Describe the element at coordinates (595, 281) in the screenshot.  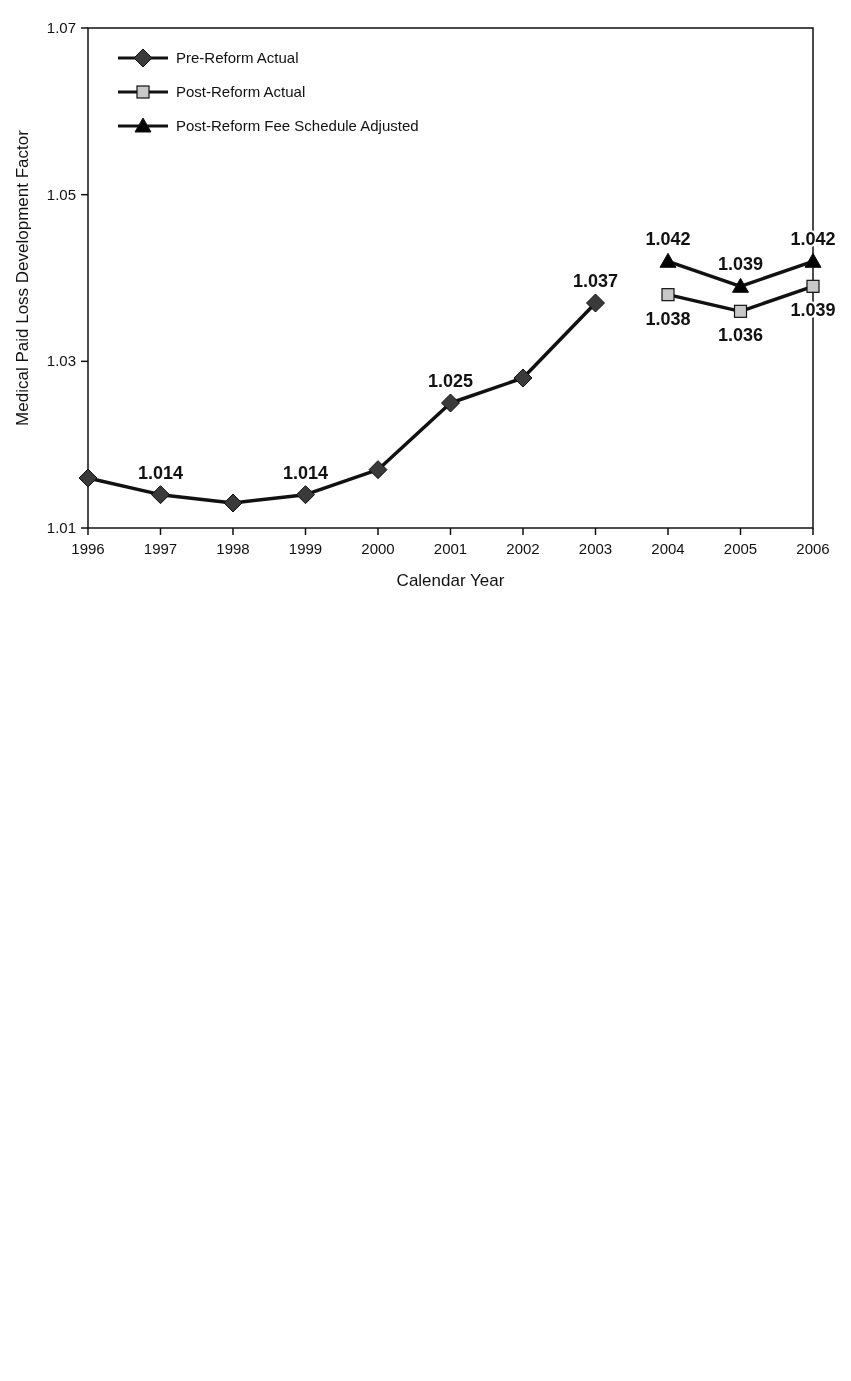
I see `data-label: 1.037` at that location.